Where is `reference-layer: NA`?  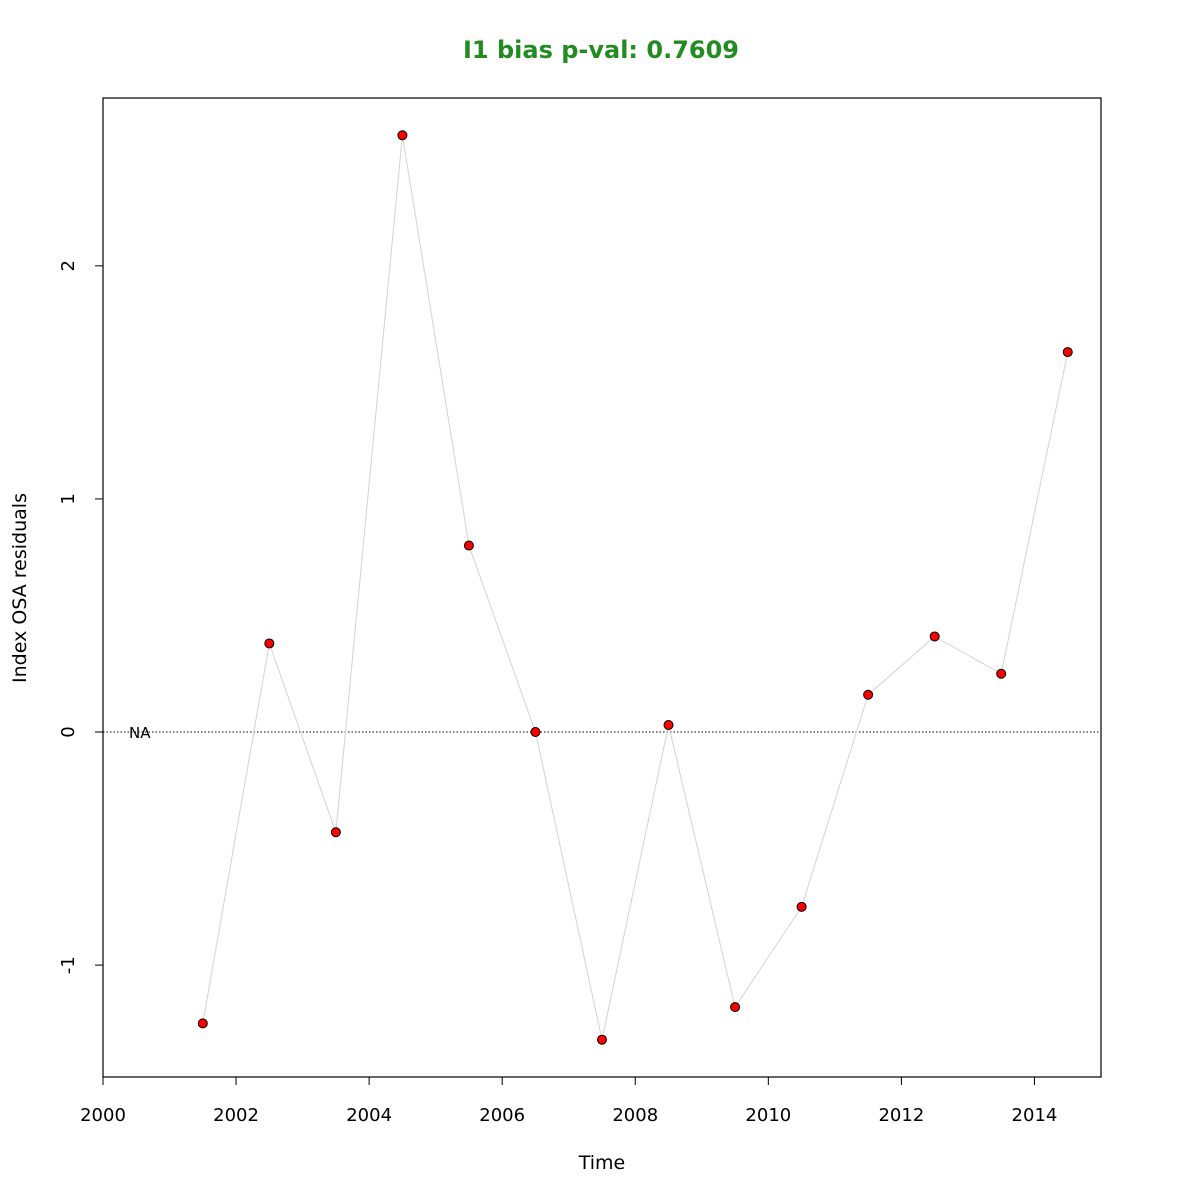 reference-layer: NA is located at coordinates (602, 733).